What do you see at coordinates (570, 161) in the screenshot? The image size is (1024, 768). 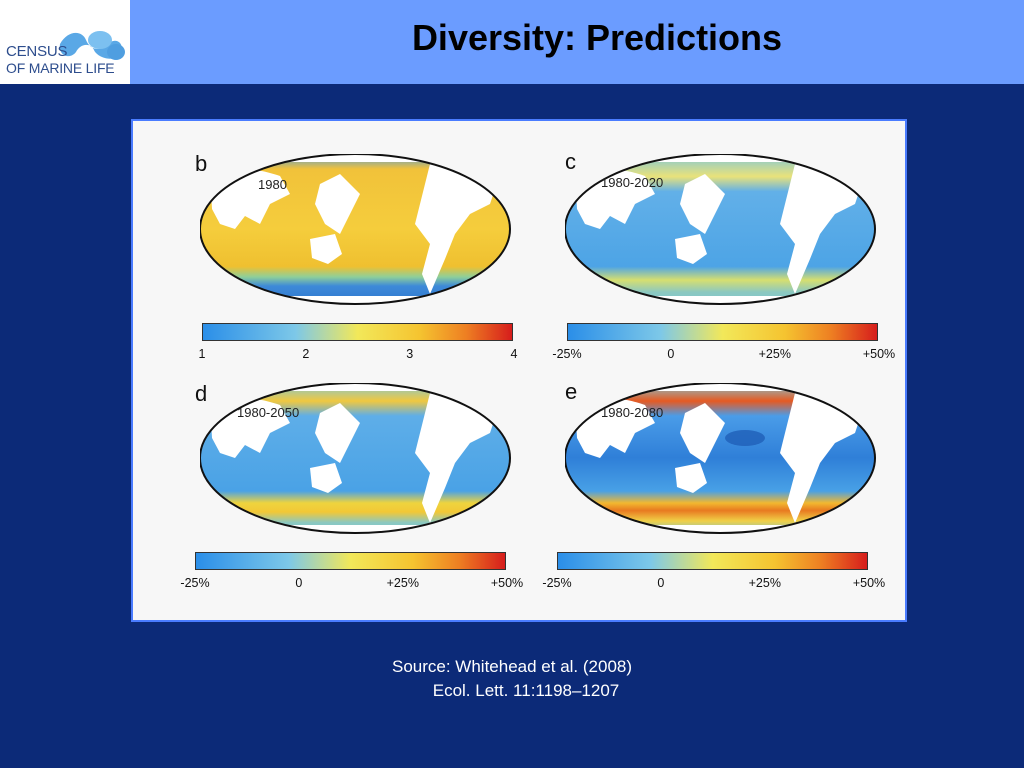 I see `panel-letter: c` at bounding box center [570, 161].